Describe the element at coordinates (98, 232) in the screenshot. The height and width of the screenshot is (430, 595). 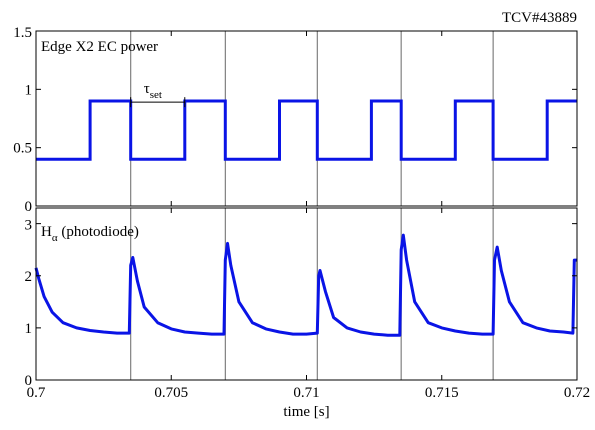
I see `bottom-label-suffix: (photodiode)` at that location.